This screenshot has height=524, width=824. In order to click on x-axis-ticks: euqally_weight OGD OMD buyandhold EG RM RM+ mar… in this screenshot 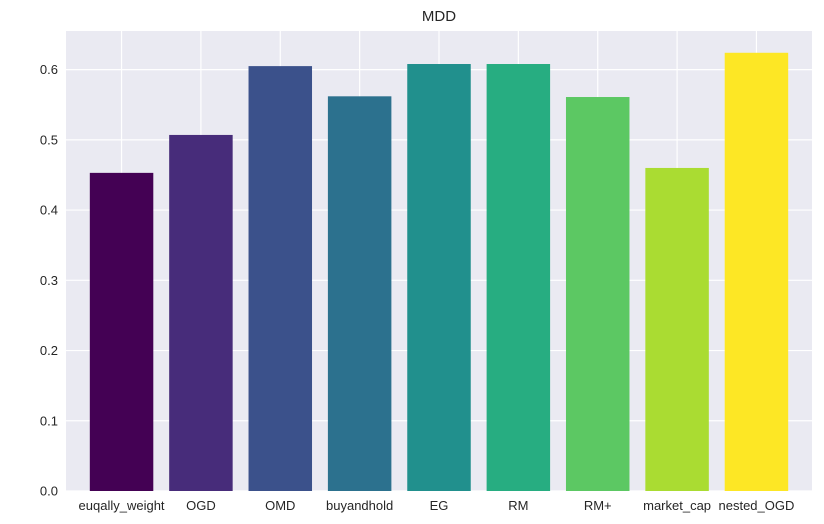, I will do `click(437, 505)`.